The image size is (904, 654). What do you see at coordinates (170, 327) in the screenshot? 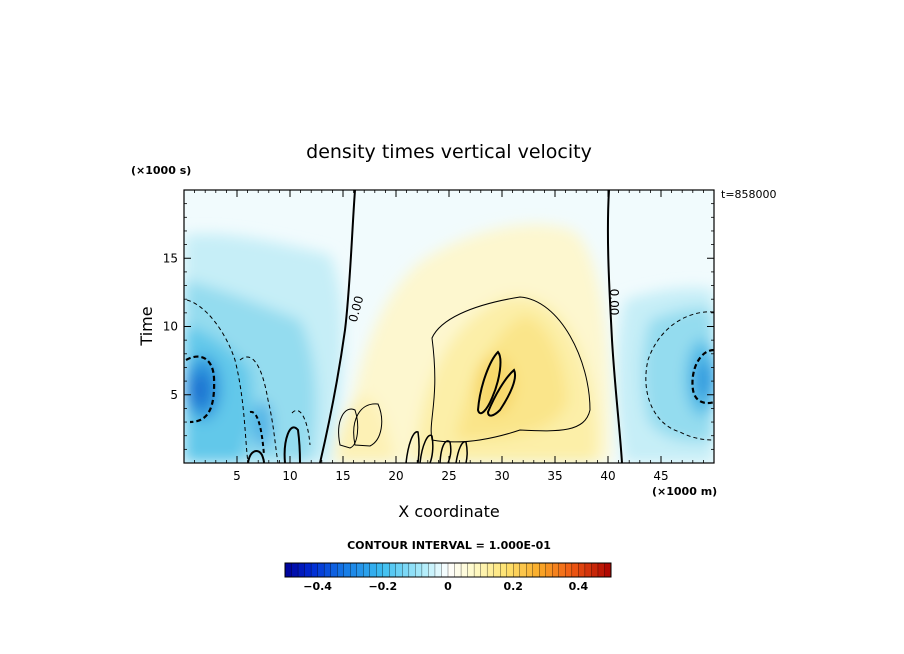
I see `y-tick-label: 10` at bounding box center [170, 327].